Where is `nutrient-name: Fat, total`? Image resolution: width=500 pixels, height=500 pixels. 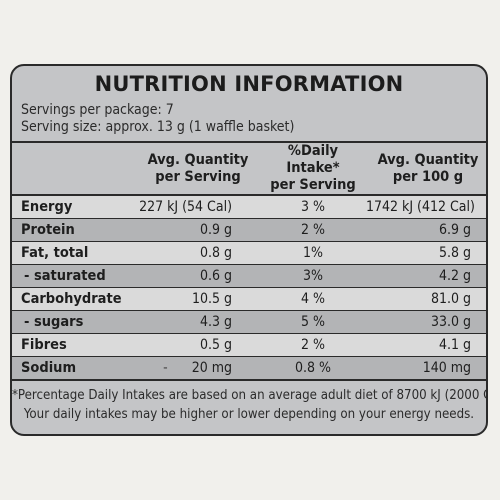
nutrient-name: Fat, total is located at coordinates (74, 253).